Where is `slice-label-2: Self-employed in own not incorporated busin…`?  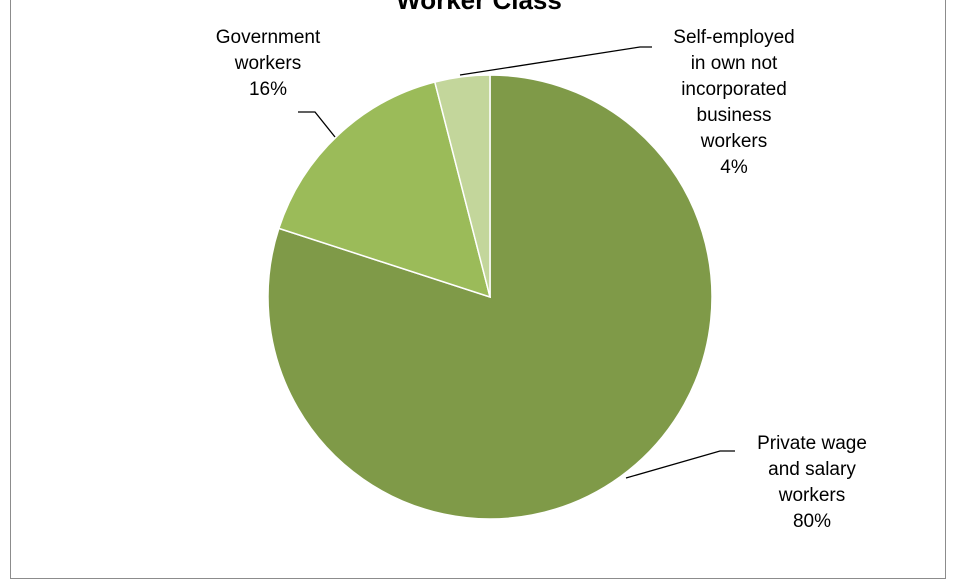
slice-label-2: Self-employed in own not incorporated busin… is located at coordinates (733, 102).